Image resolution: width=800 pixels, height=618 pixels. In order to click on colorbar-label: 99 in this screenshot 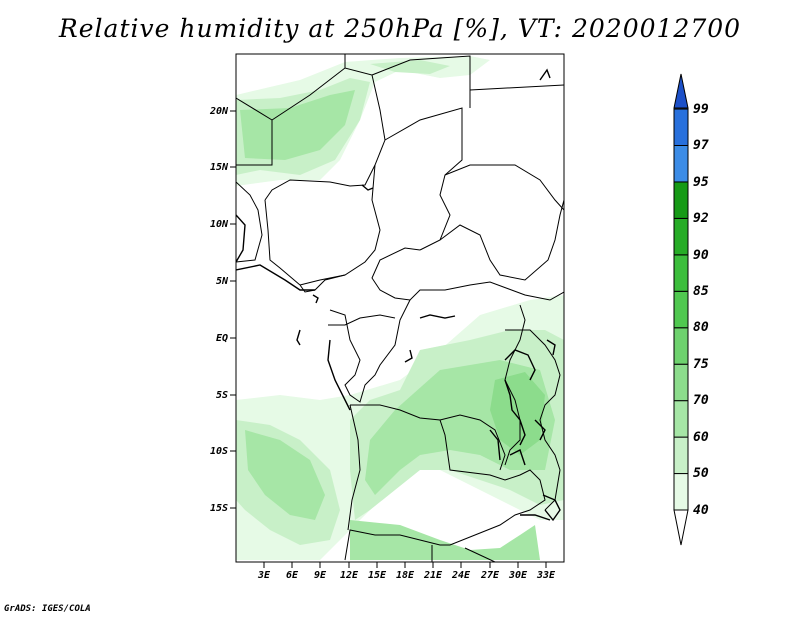, I will do `click(701, 109)`.